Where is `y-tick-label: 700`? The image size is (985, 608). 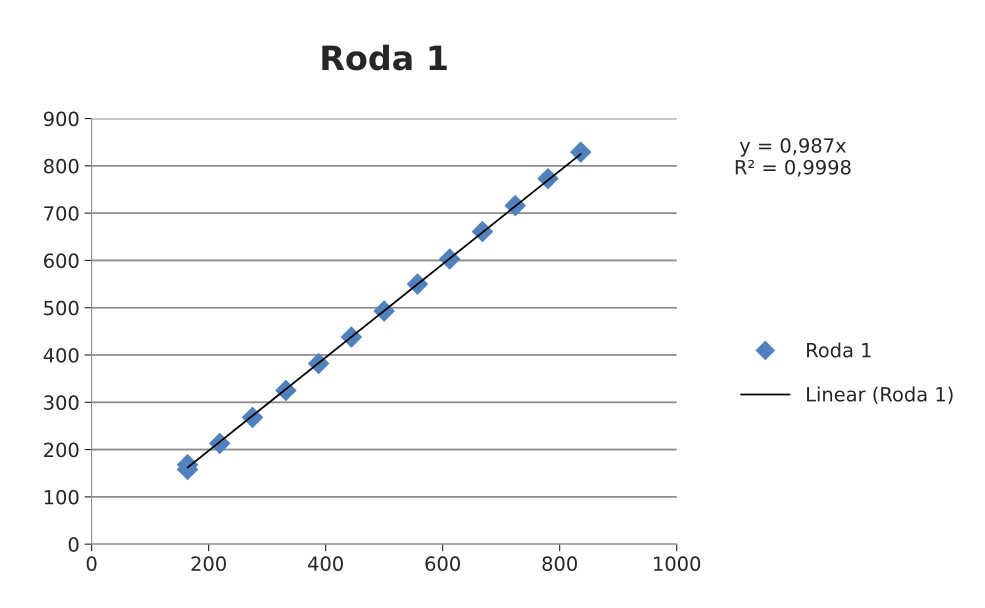
y-tick-label: 700 is located at coordinates (61, 213).